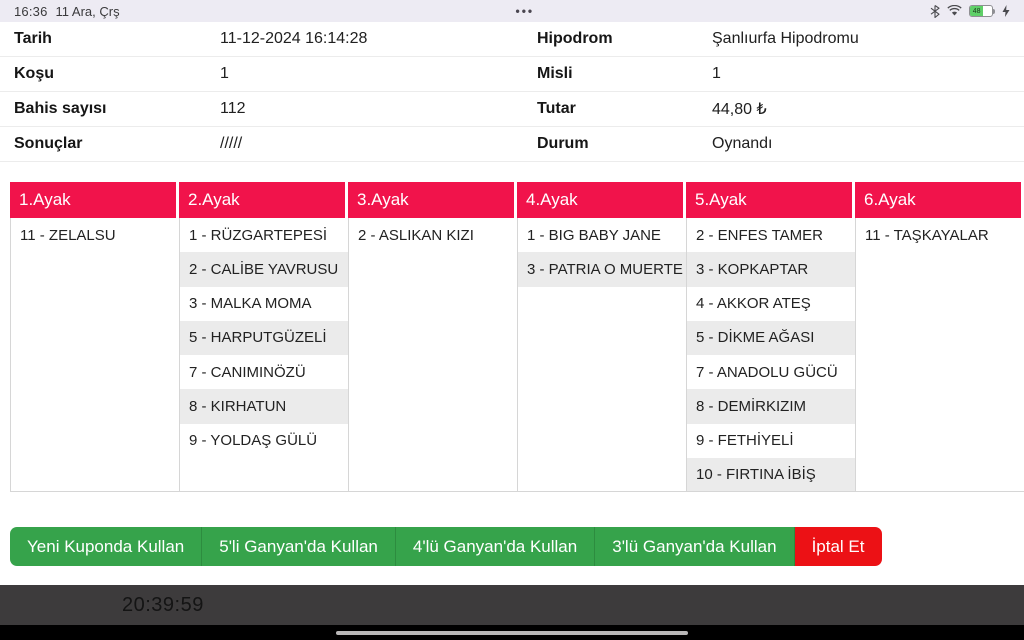 Image resolution: width=1024 pixels, height=640 pixels. Describe the element at coordinates (233, 108) in the screenshot. I see `info-value: 112` at that location.